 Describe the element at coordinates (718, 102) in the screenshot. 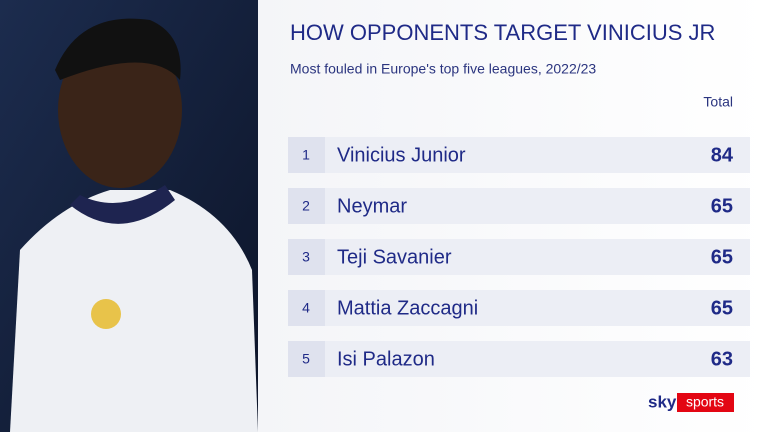

I see `column-header: Total` at that location.